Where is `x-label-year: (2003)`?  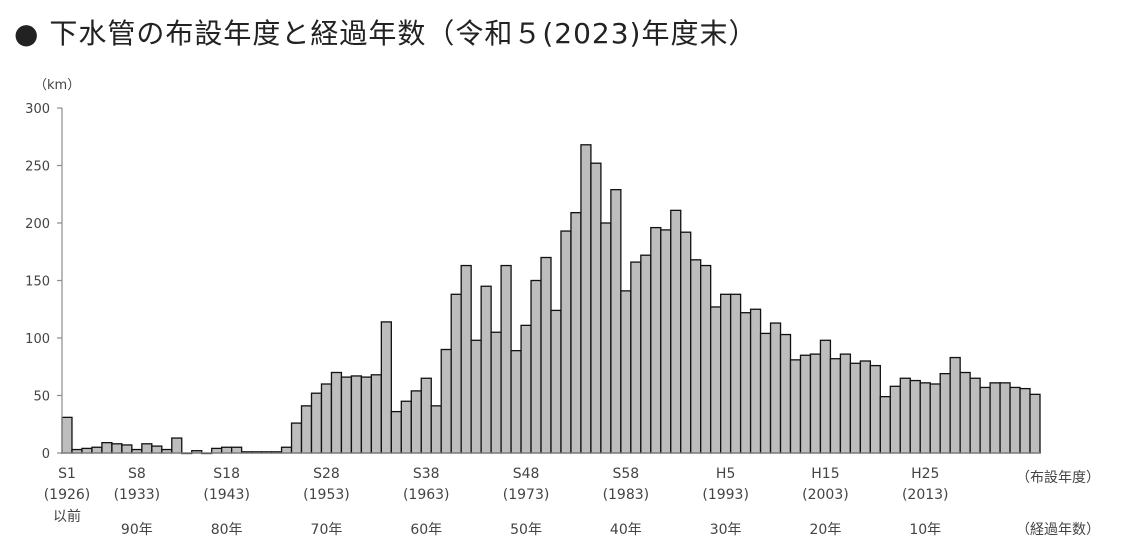
x-label-year: (2003) is located at coordinates (825, 495).